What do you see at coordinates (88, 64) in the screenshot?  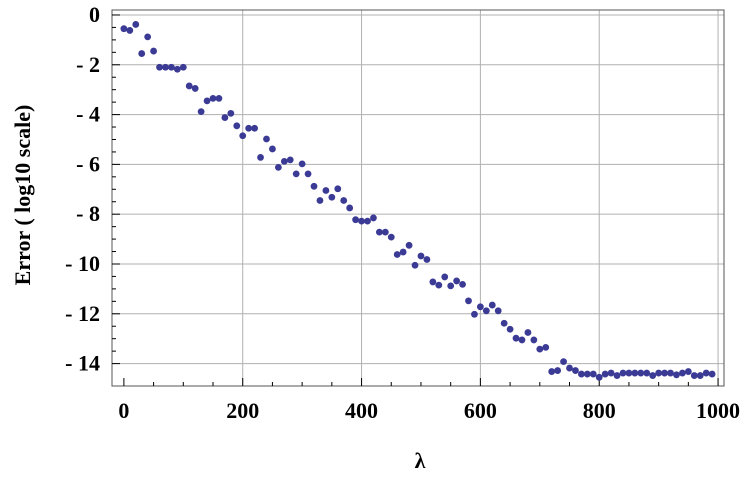 I see `y-tick-label: - 2` at bounding box center [88, 64].